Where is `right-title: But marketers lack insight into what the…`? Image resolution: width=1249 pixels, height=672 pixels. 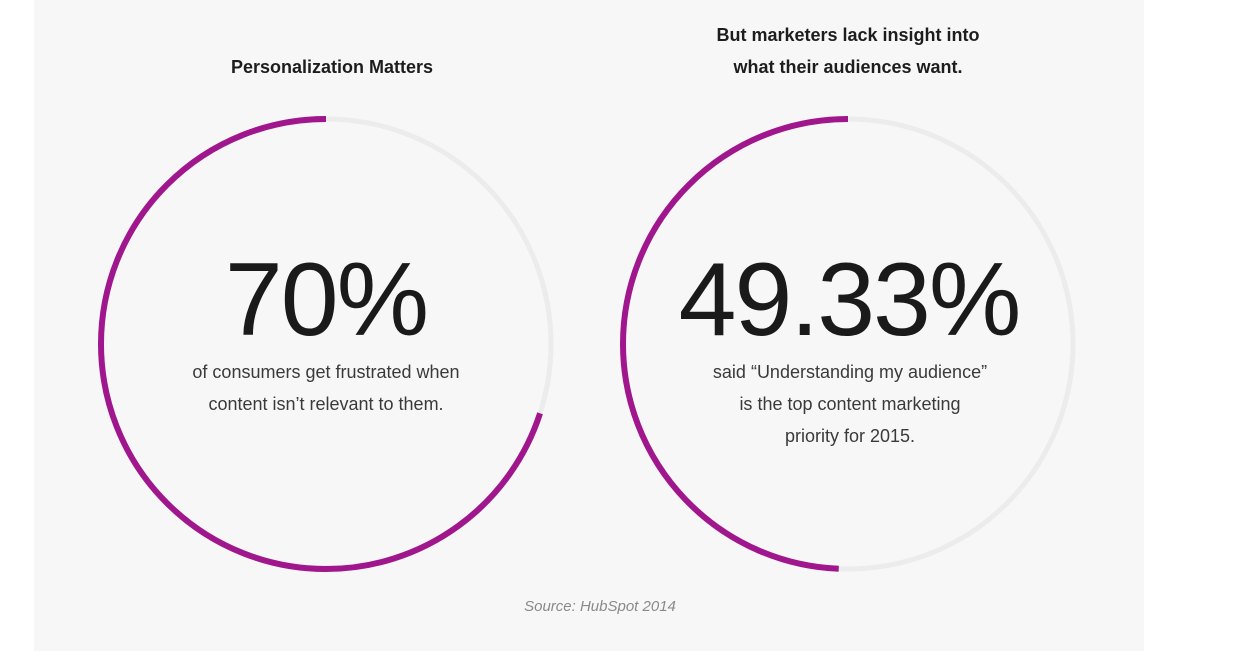 right-title: But marketers lack insight into what the… is located at coordinates (848, 51).